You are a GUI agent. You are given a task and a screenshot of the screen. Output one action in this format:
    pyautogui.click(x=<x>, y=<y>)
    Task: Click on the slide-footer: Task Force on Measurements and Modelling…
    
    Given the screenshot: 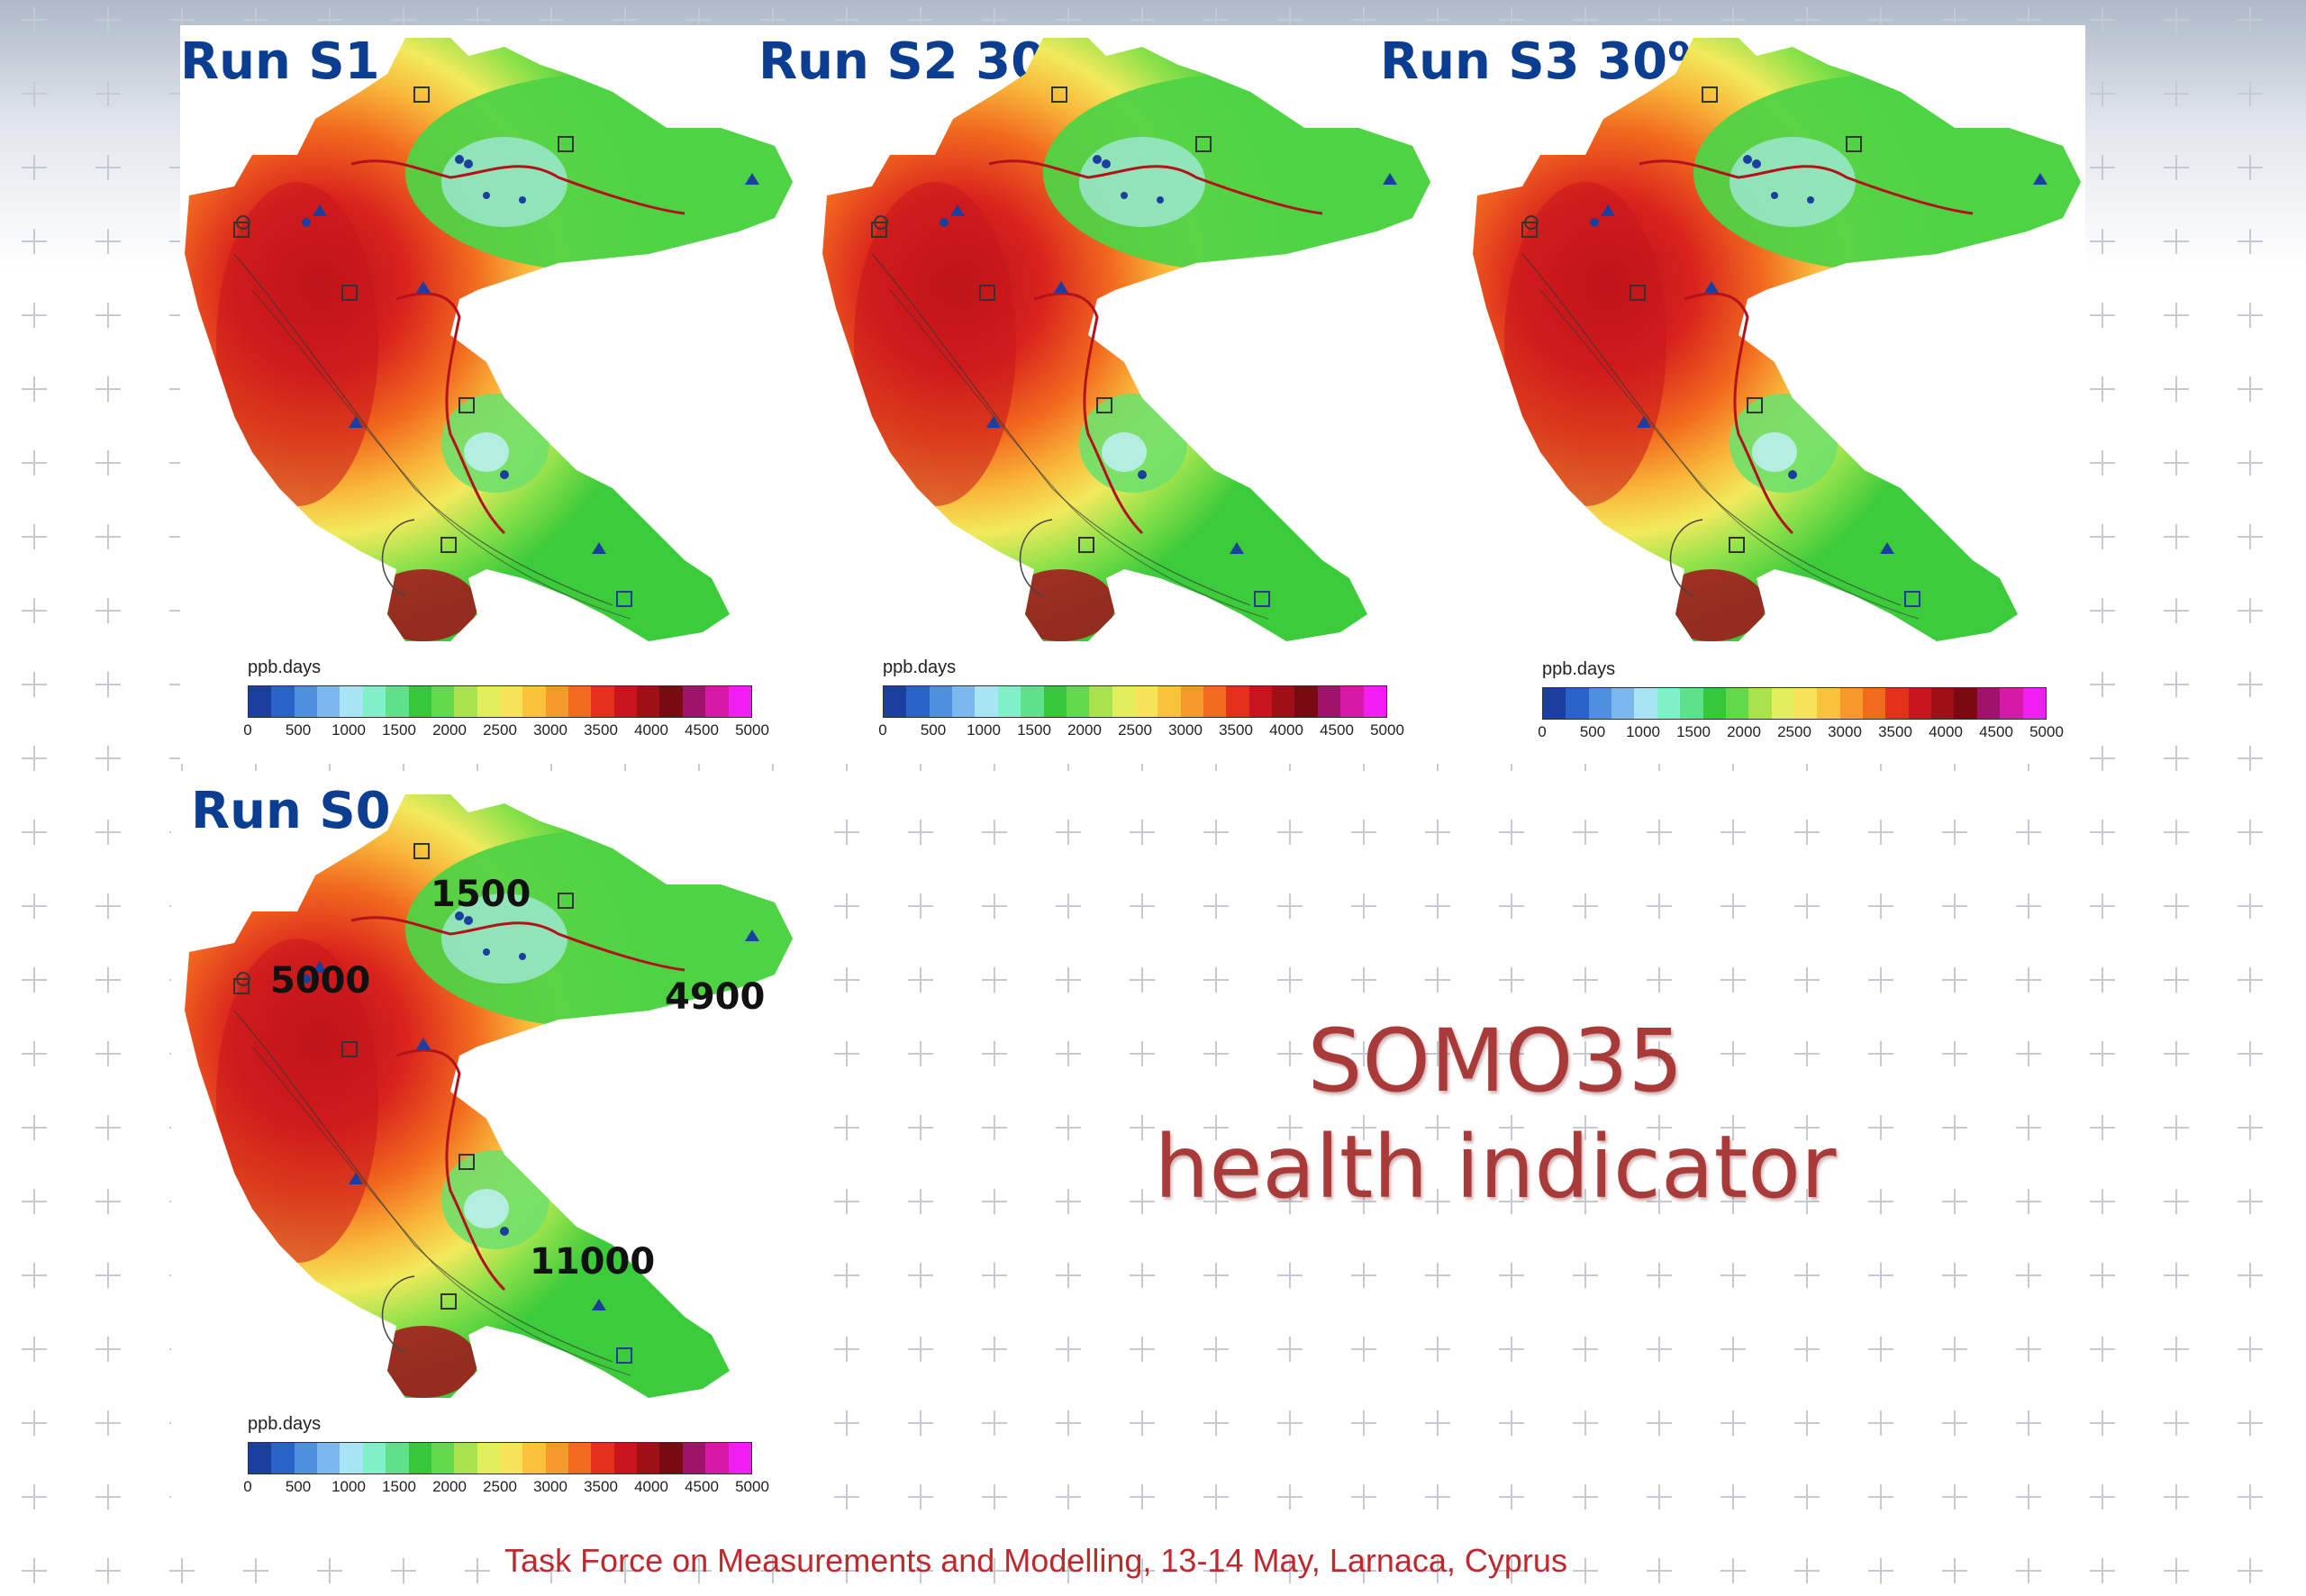 What is the action you would take?
    pyautogui.click(x=1035, y=1560)
    